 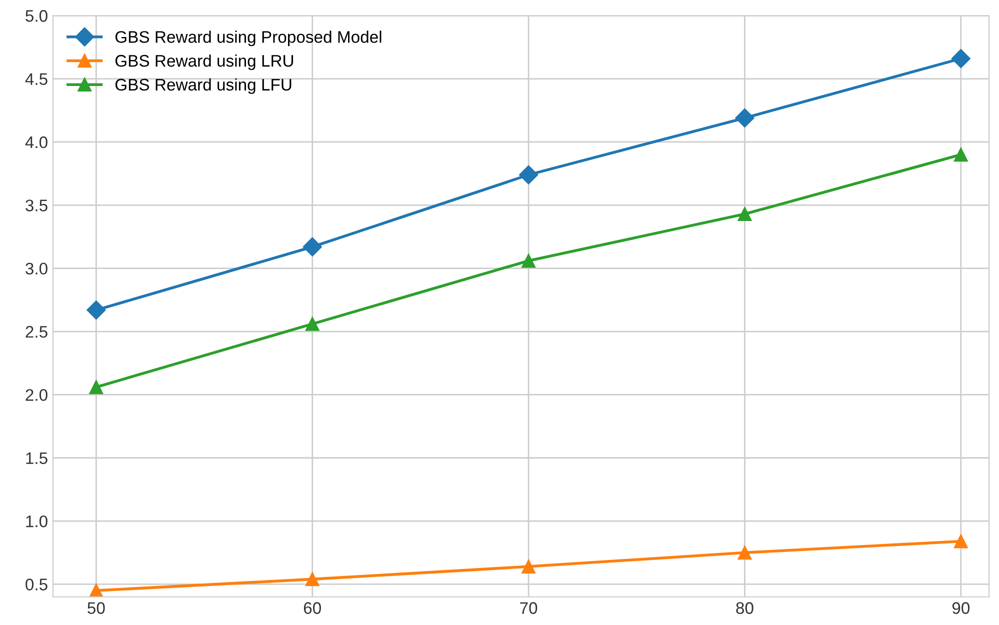 What do you see at coordinates (37, 268) in the screenshot?
I see `y-tick-label: 3.0` at bounding box center [37, 268].